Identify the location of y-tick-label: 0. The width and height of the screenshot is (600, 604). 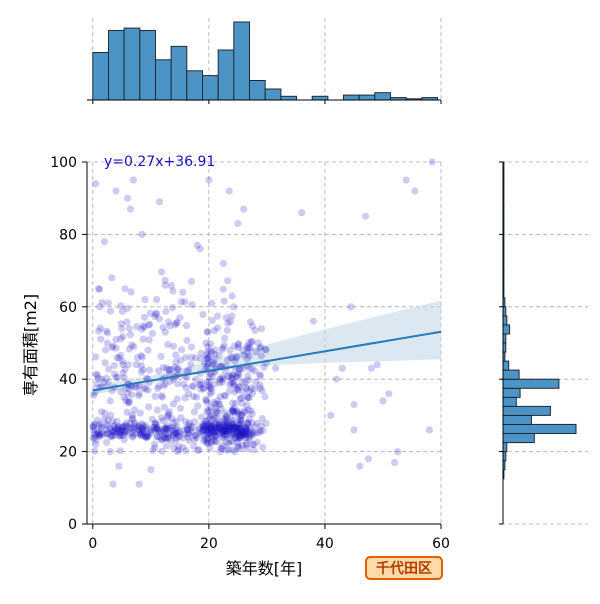
(72, 525).